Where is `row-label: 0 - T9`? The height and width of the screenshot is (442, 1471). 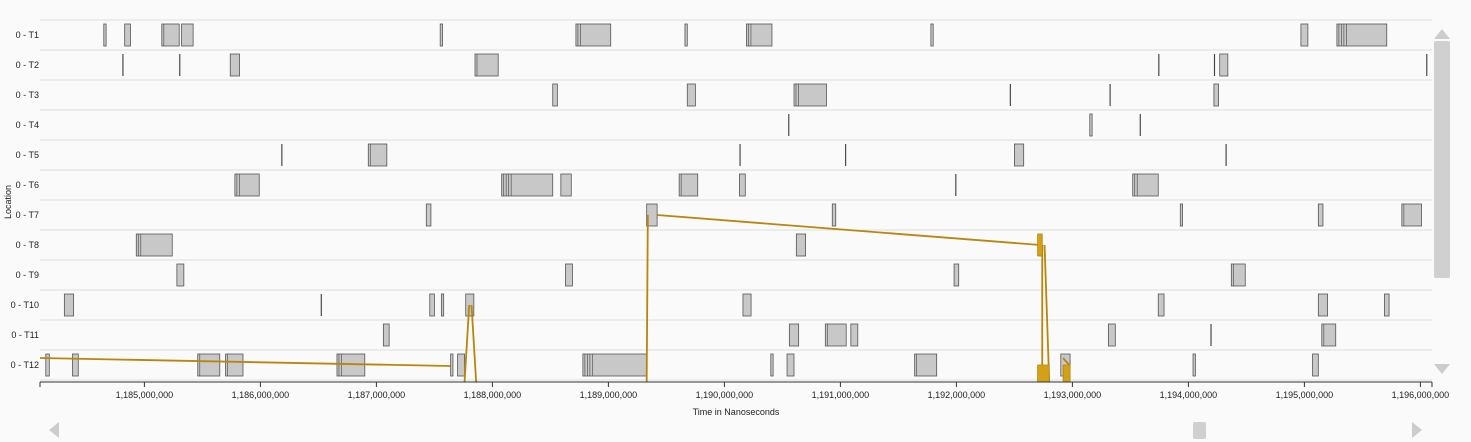 row-label: 0 - T9 is located at coordinates (27, 275).